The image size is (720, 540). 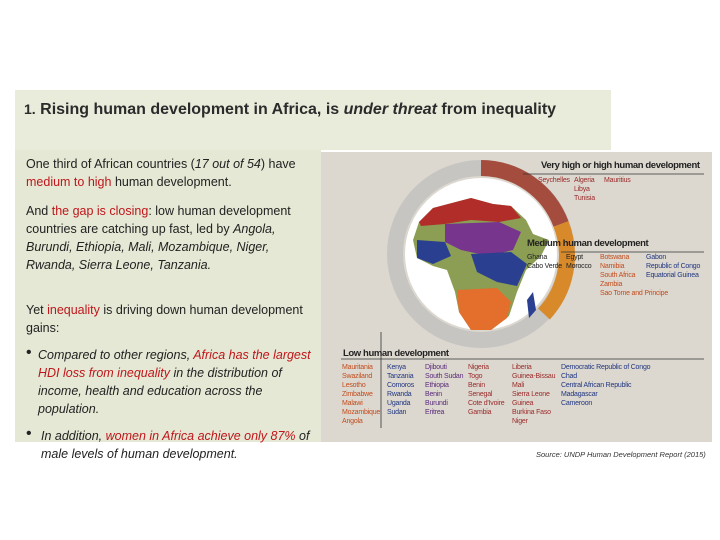 I want to click on p2-text-b: the gap is closing, so click(x=100, y=211).